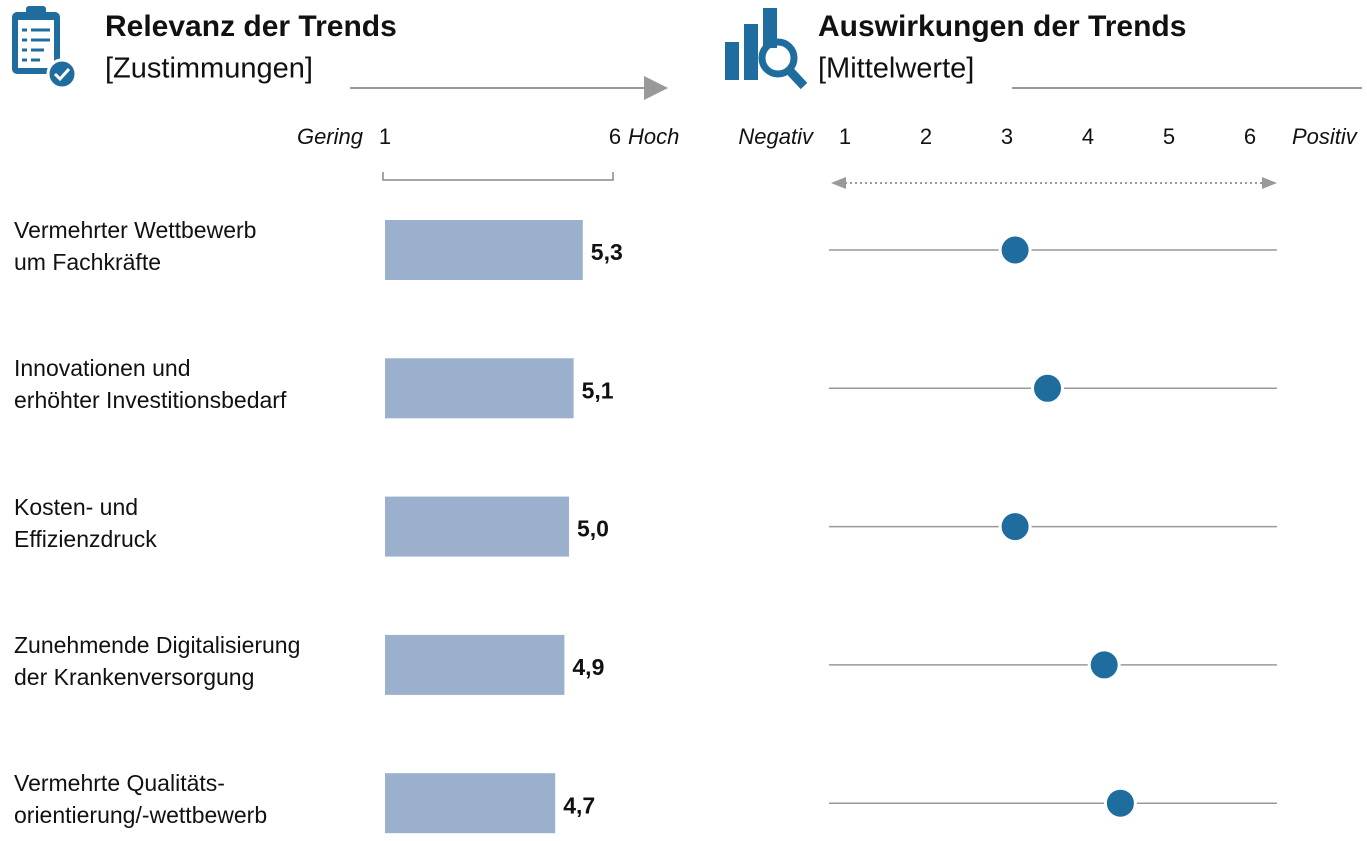  I want to click on clipboard-icon, so click(45, 48).